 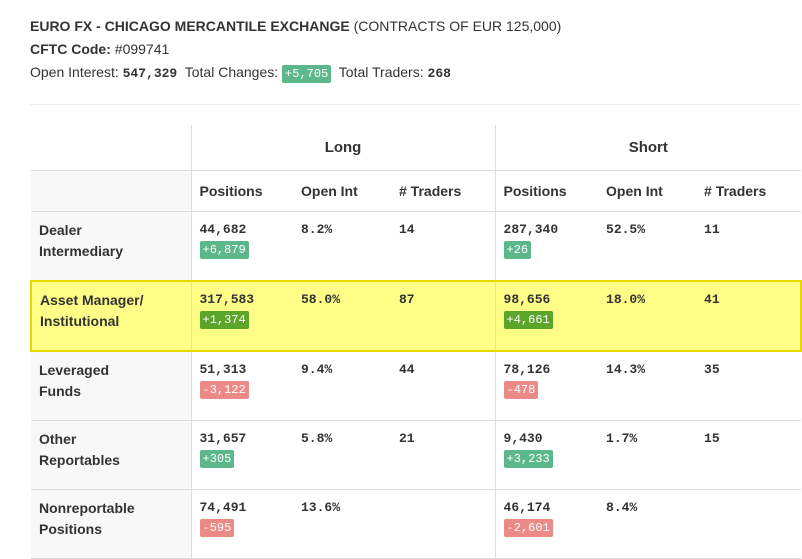 What do you see at coordinates (647, 246) in the screenshot?
I see `open-int-cell: 52.5%` at bounding box center [647, 246].